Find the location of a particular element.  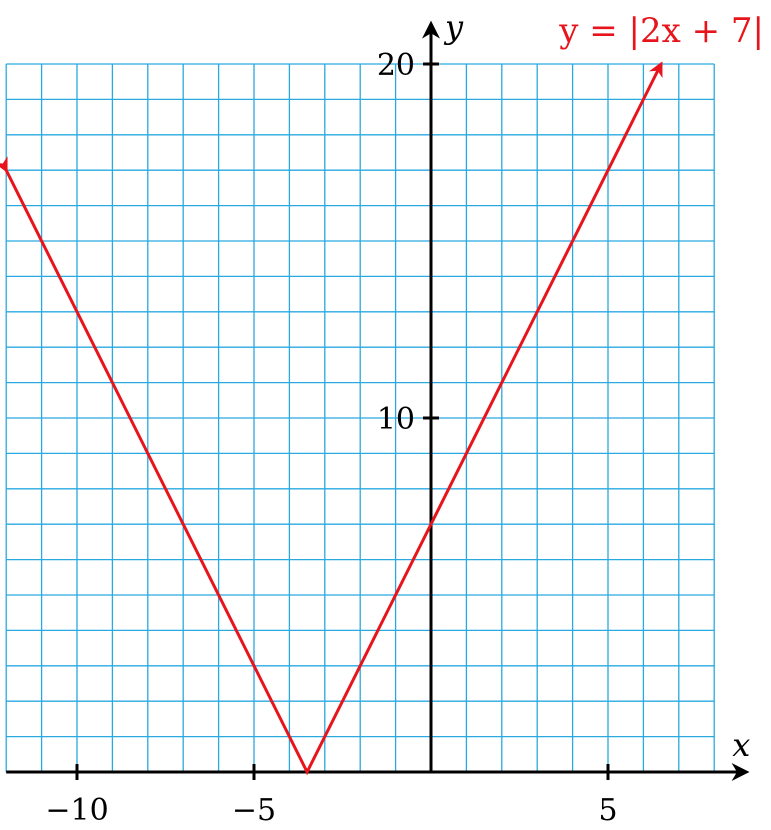

x-axis-label: x is located at coordinates (741, 745).